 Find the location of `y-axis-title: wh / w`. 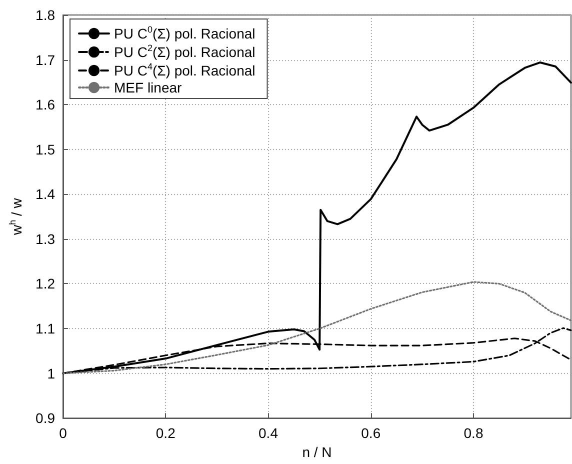

y-axis-title: wh / w is located at coordinates (16, 216).